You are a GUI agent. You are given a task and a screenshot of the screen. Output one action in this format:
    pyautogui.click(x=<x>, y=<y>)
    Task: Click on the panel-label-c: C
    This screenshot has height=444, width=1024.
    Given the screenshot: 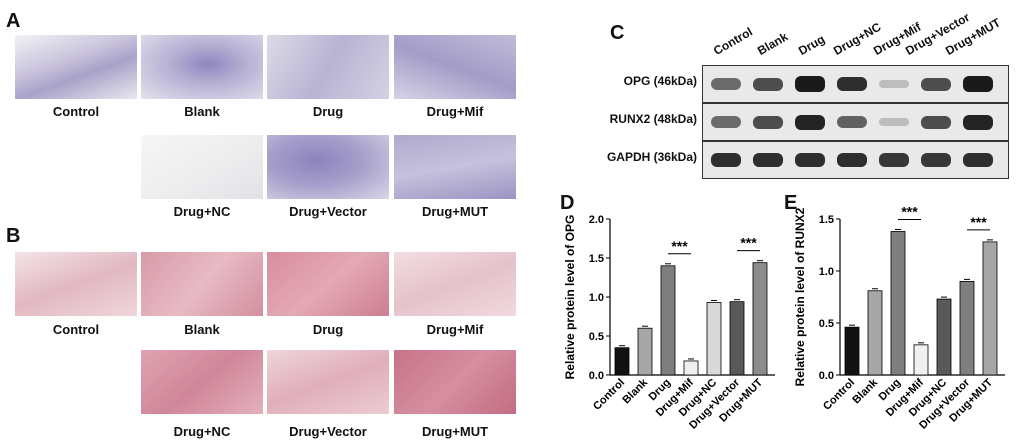 What is the action you would take?
    pyautogui.click(x=617, y=33)
    